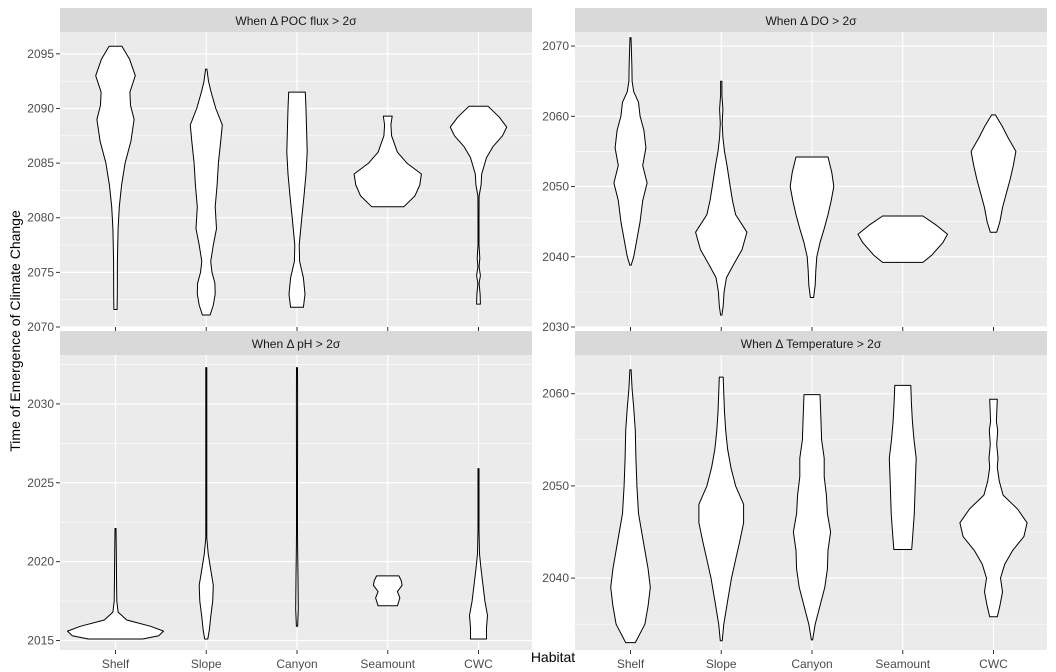 This screenshot has width=1056, height=672. I want to click on y-tick-label: 2085, so click(40, 163).